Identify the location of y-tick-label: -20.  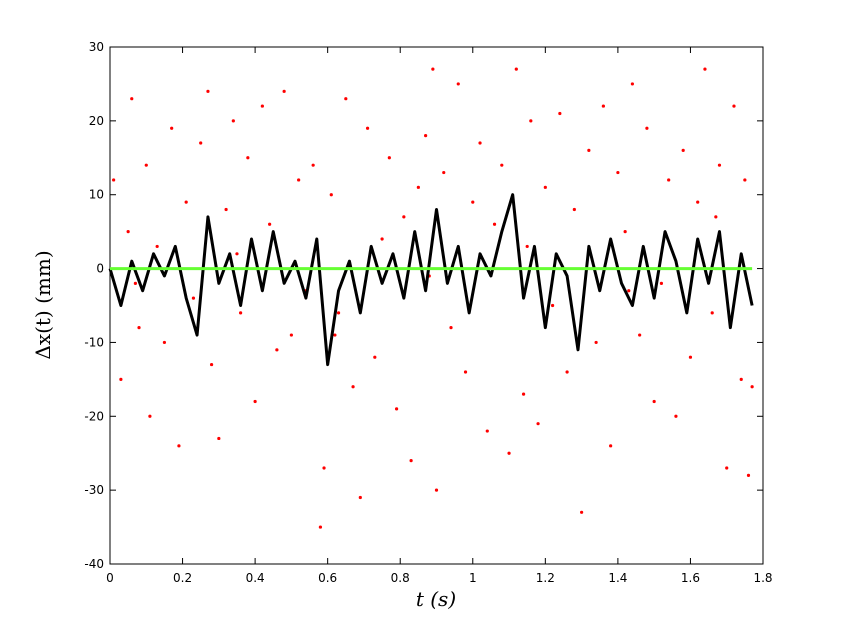
(94, 416).